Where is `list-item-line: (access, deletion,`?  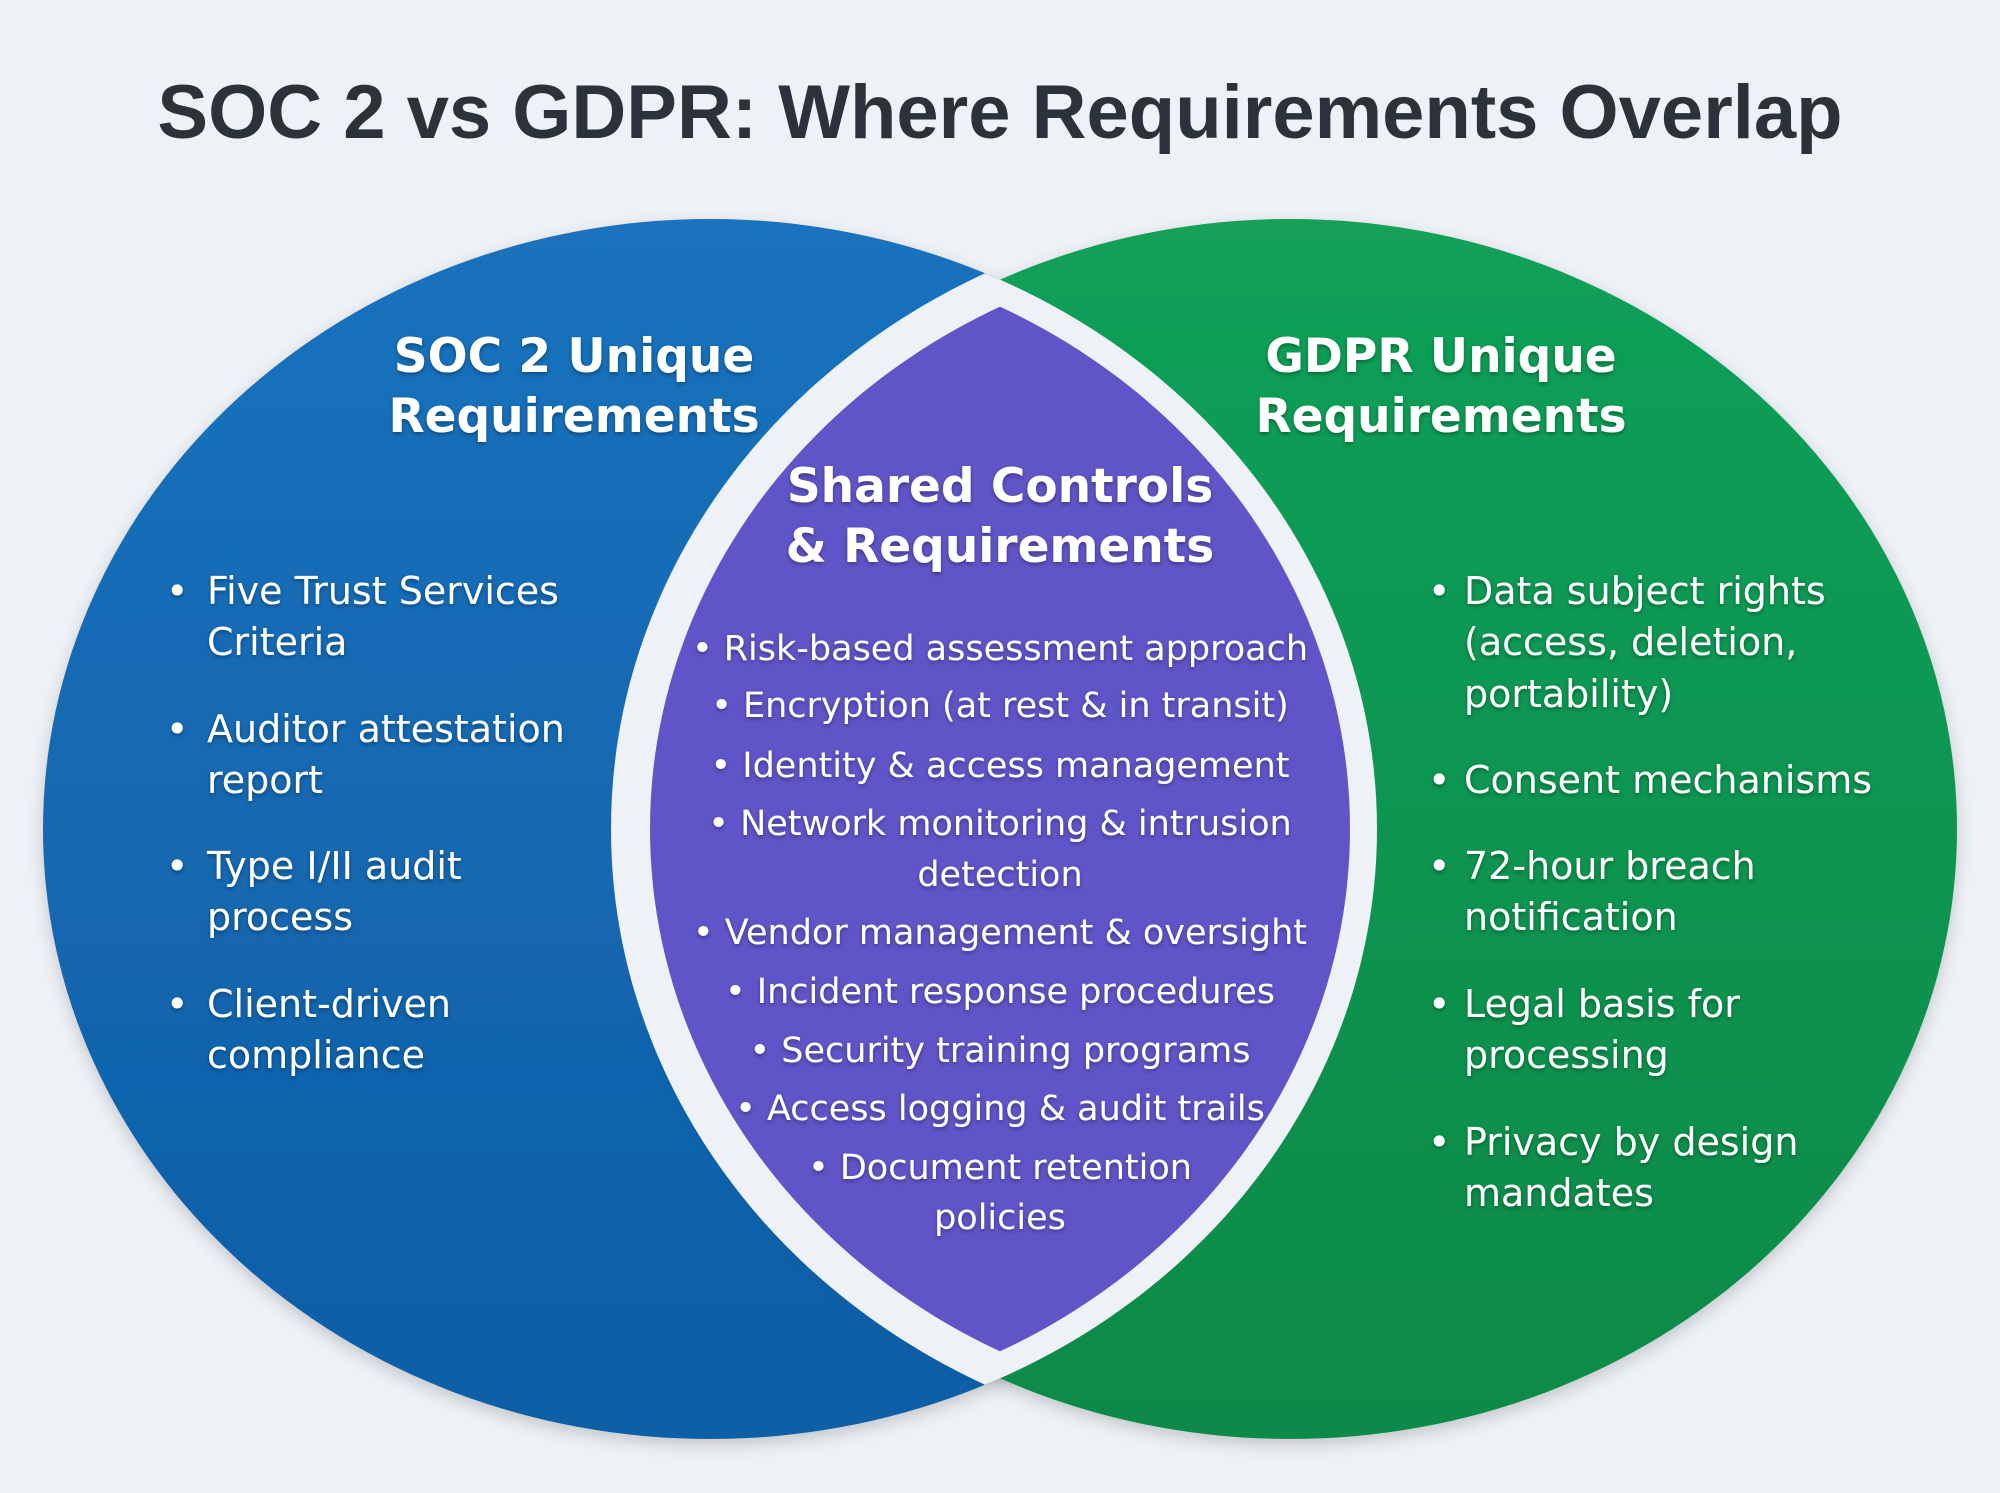
list-item-line: (access, deletion, is located at coordinates (1630, 642).